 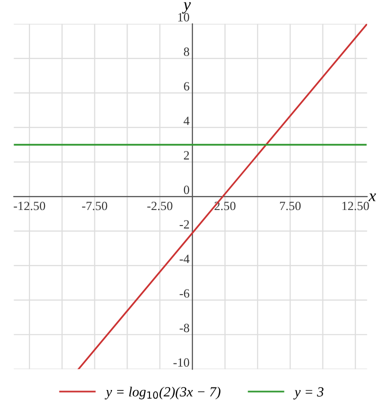 What do you see at coordinates (290, 206) in the screenshot?
I see `x-tick-label: 7.50` at bounding box center [290, 206].